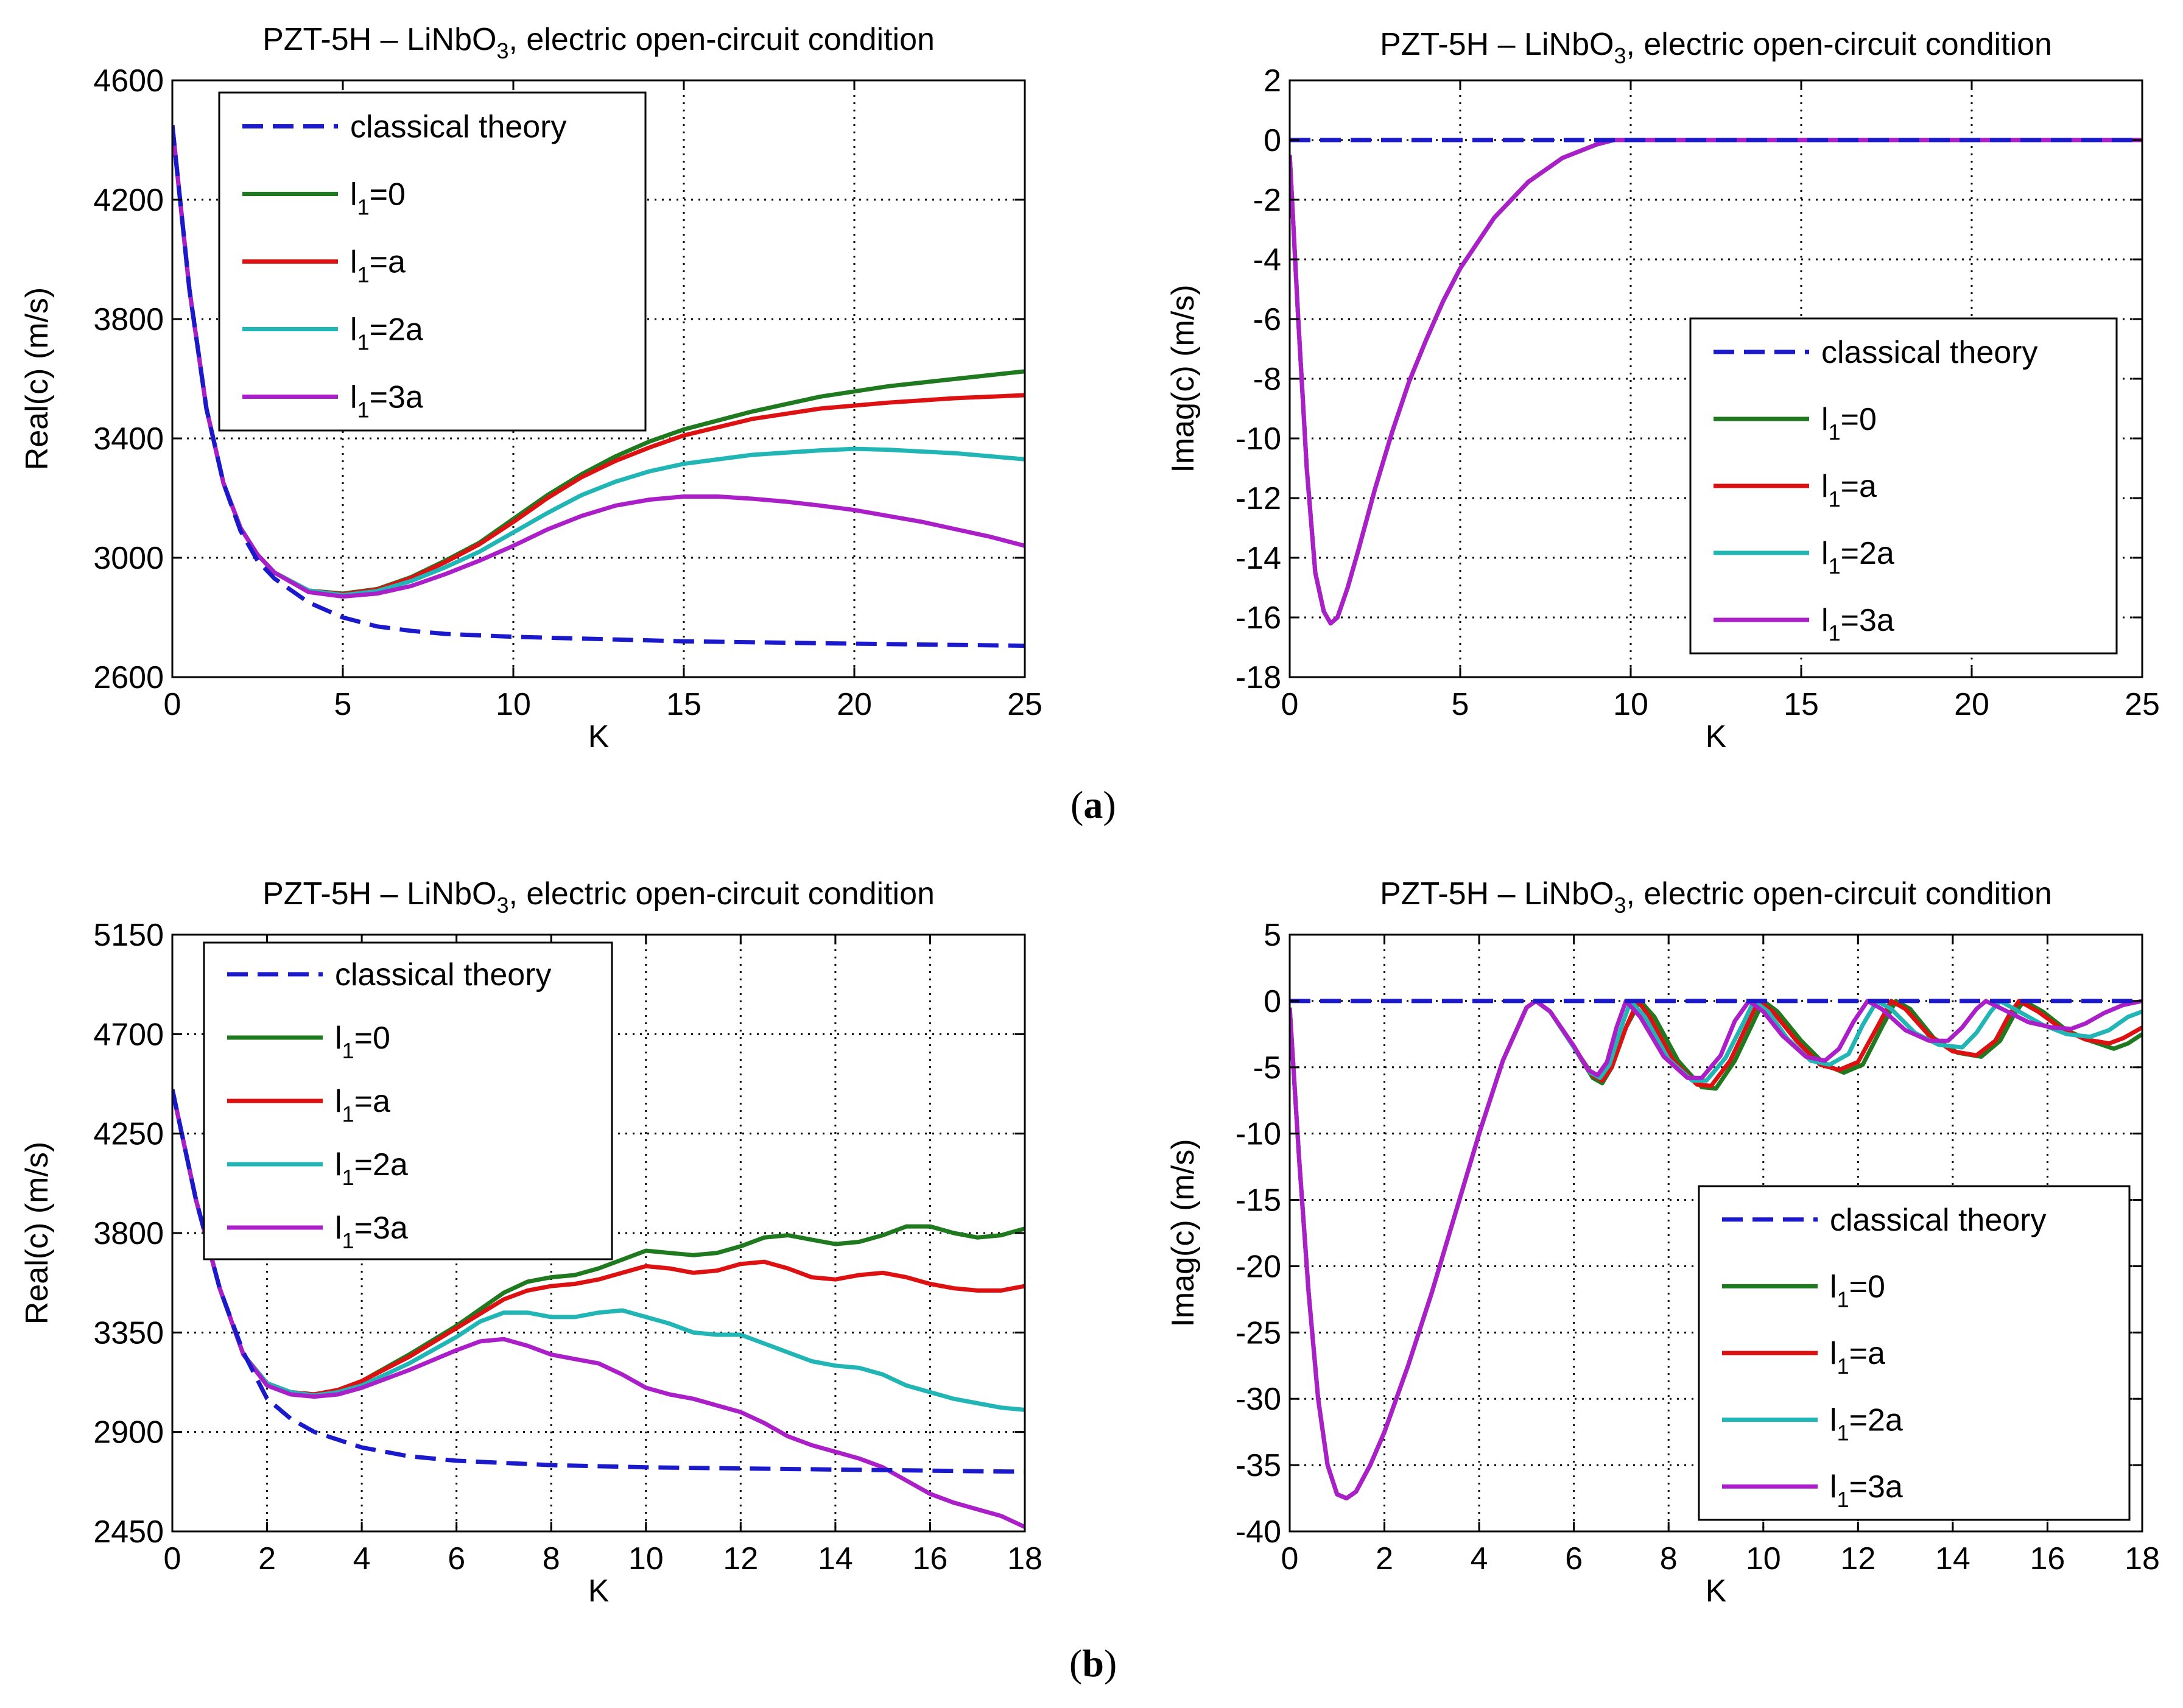 Image resolution: width=2183 pixels, height=1708 pixels. What do you see at coordinates (1258, 1333) in the screenshot?
I see `y-tick-label: -25` at bounding box center [1258, 1333].